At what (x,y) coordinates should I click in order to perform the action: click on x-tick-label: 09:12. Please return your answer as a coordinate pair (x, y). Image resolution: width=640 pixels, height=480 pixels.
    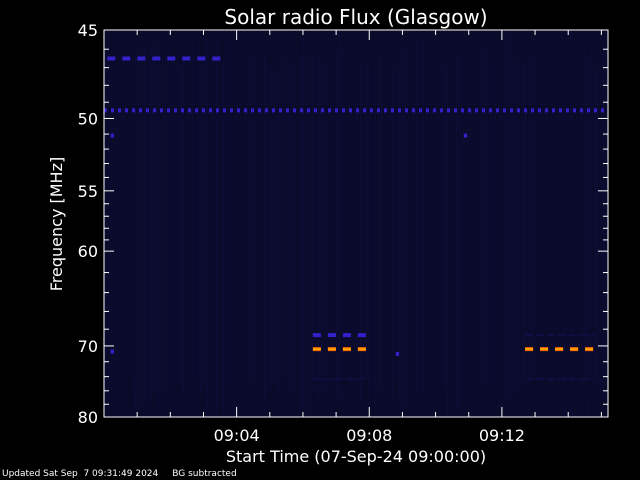
    Looking at the image, I should click on (502, 435).